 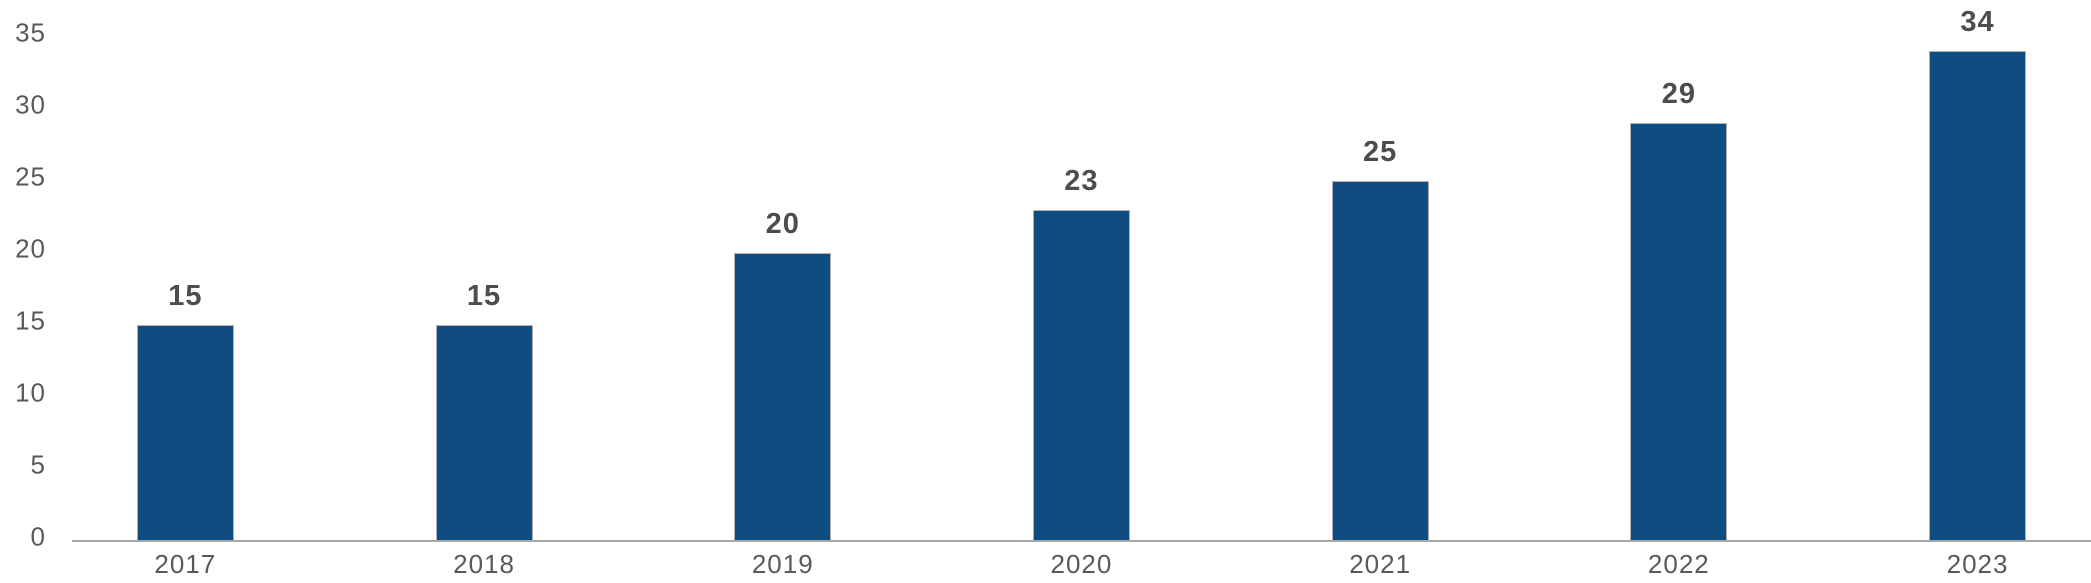 I want to click on x-tick-label: 2022, so click(x=1678, y=564).